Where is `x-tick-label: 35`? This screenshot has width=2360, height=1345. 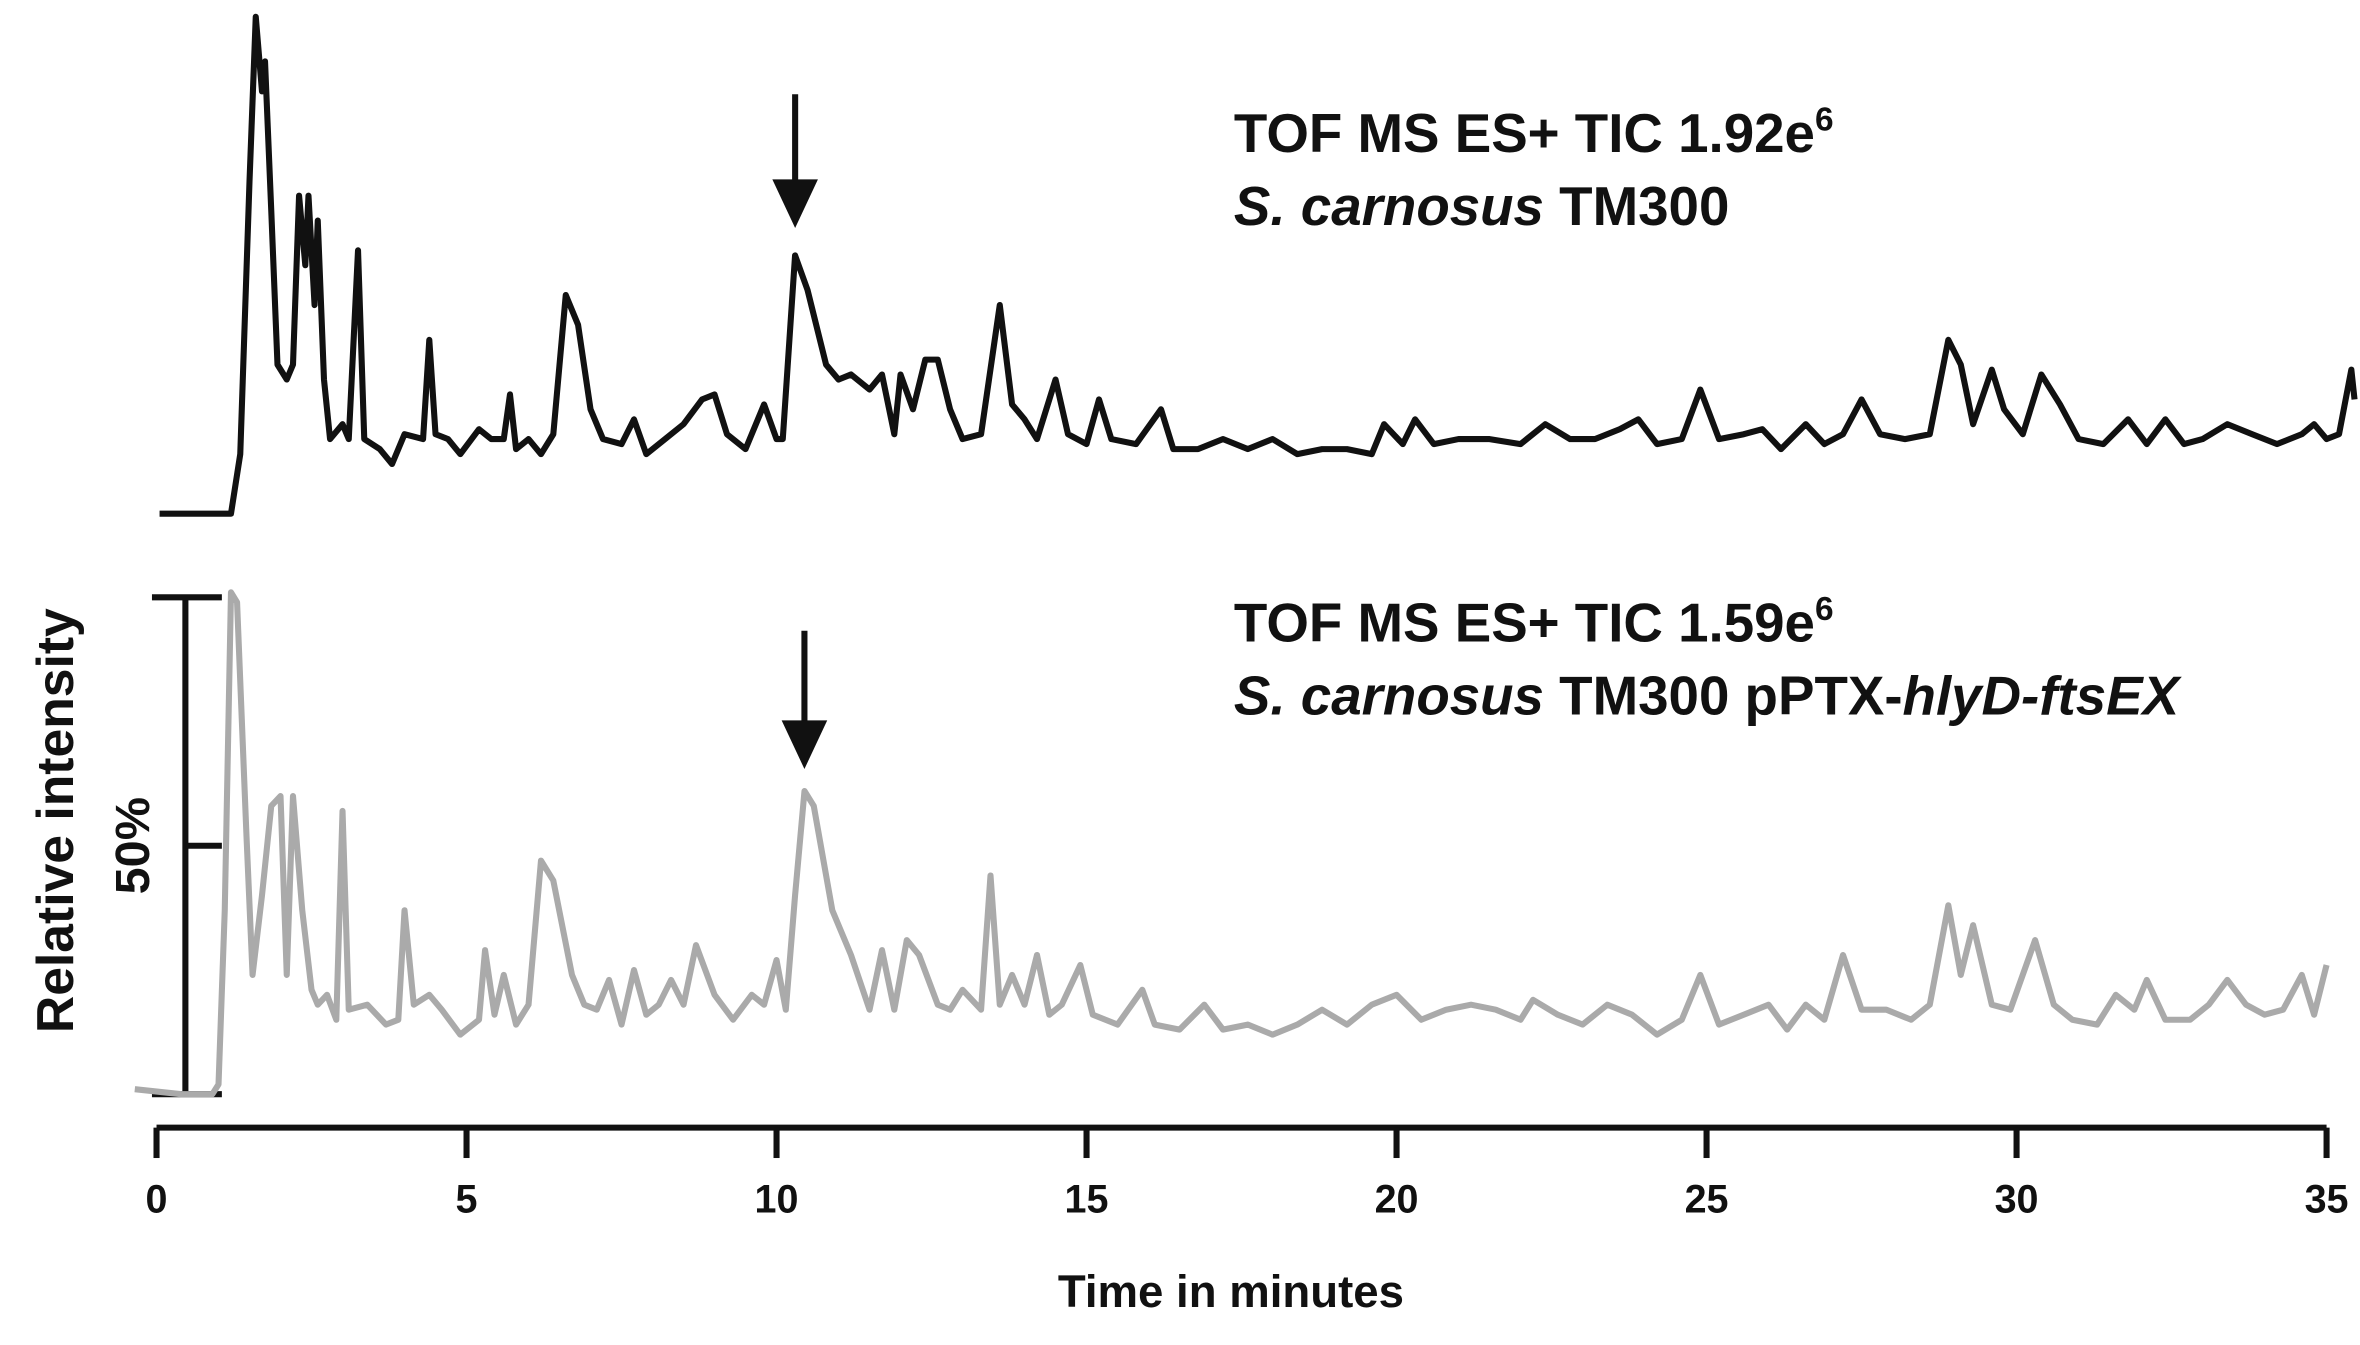
x-tick-label: 35 is located at coordinates (2327, 1200).